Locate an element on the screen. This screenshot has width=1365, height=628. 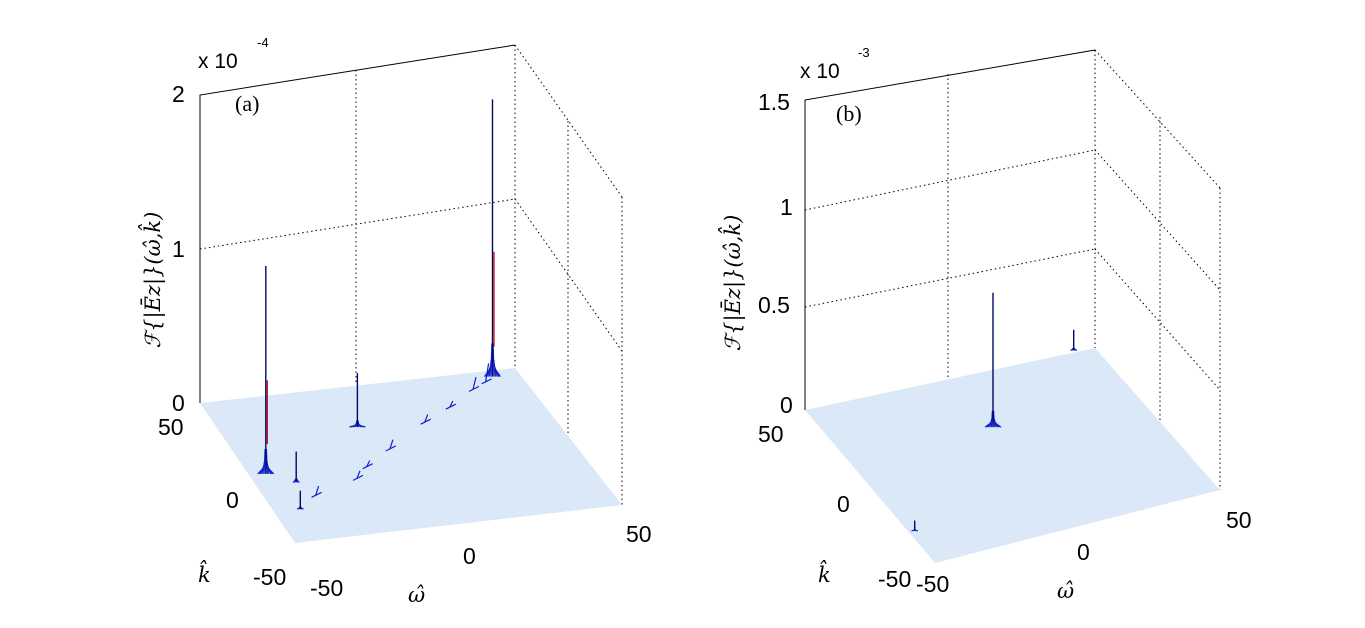
panel-a-floor is located at coordinates (411, 455).